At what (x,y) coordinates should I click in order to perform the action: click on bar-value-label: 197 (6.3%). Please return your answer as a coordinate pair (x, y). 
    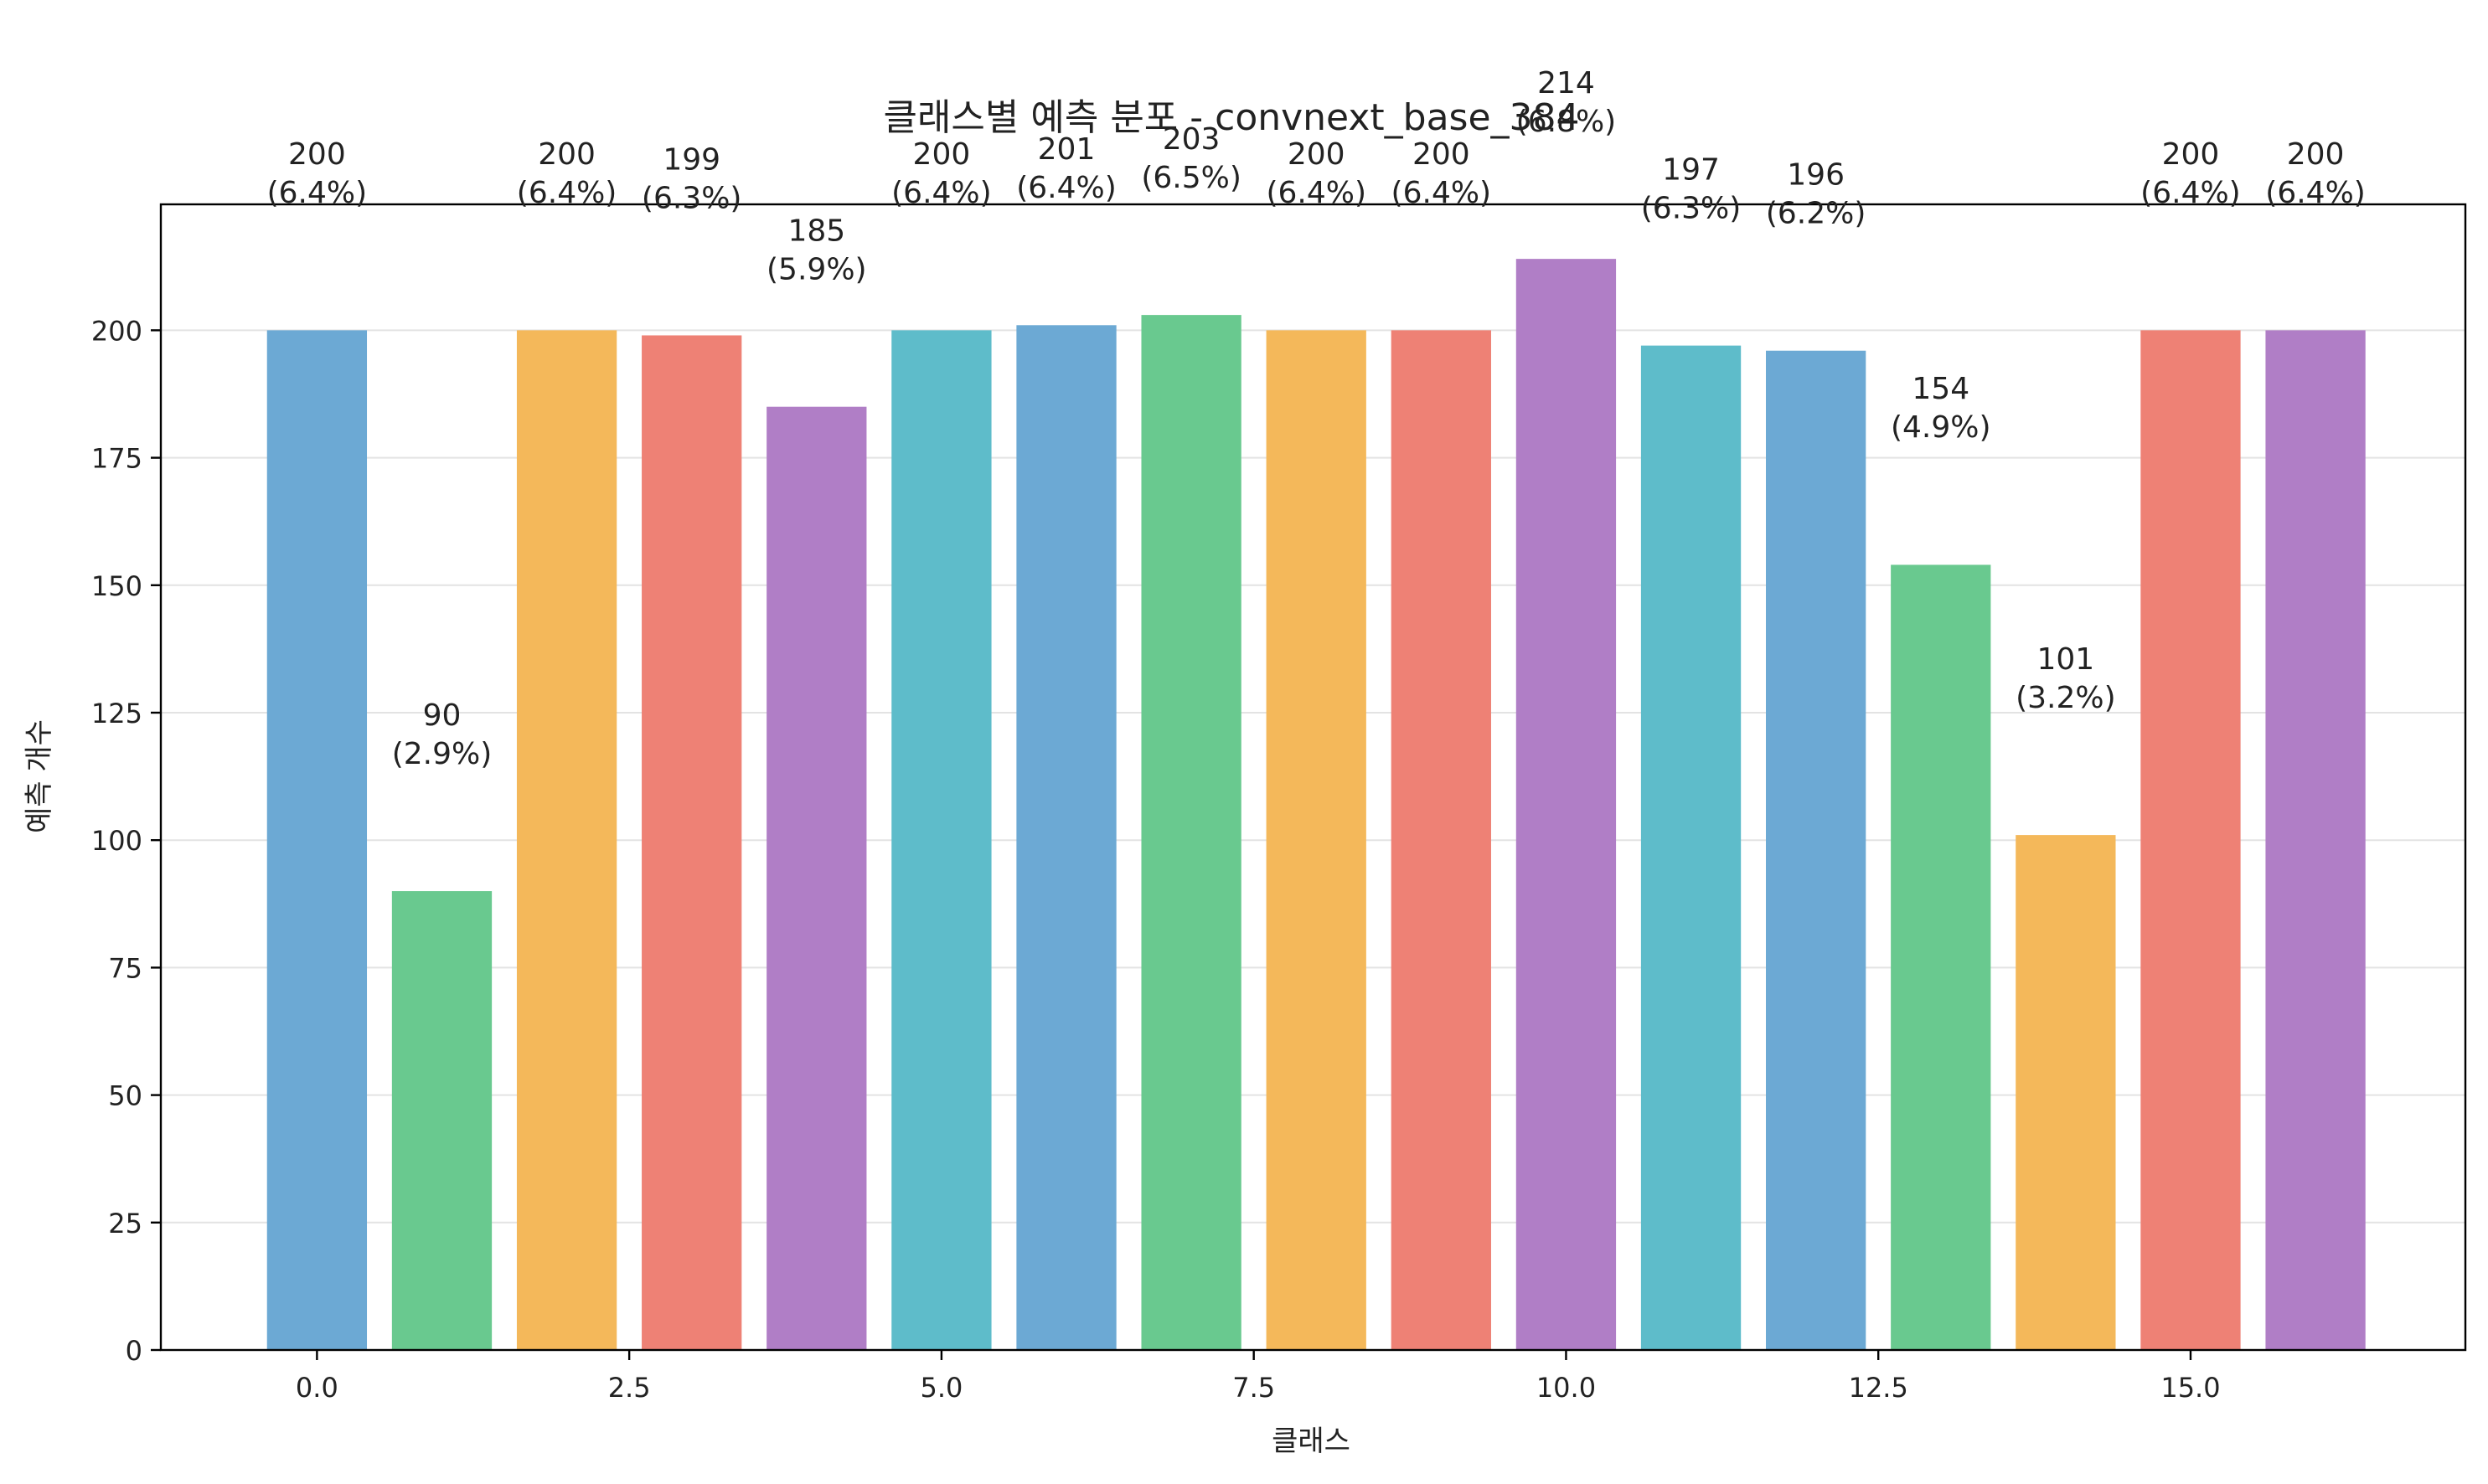
    Looking at the image, I should click on (1691, 188).